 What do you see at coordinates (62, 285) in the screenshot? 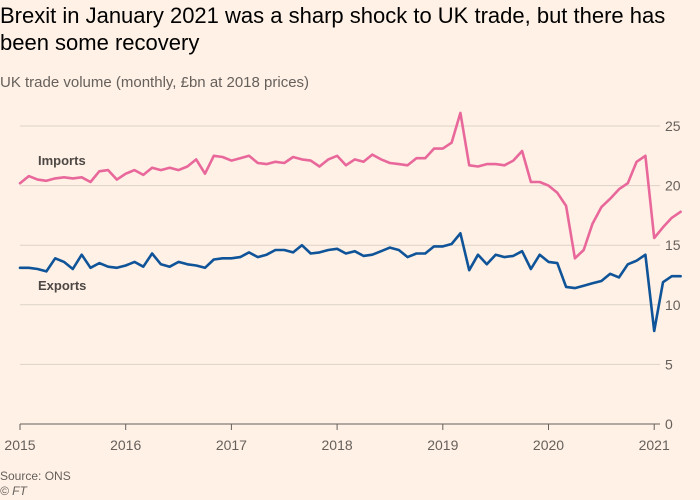
I see `series-label-exports: Exports` at bounding box center [62, 285].